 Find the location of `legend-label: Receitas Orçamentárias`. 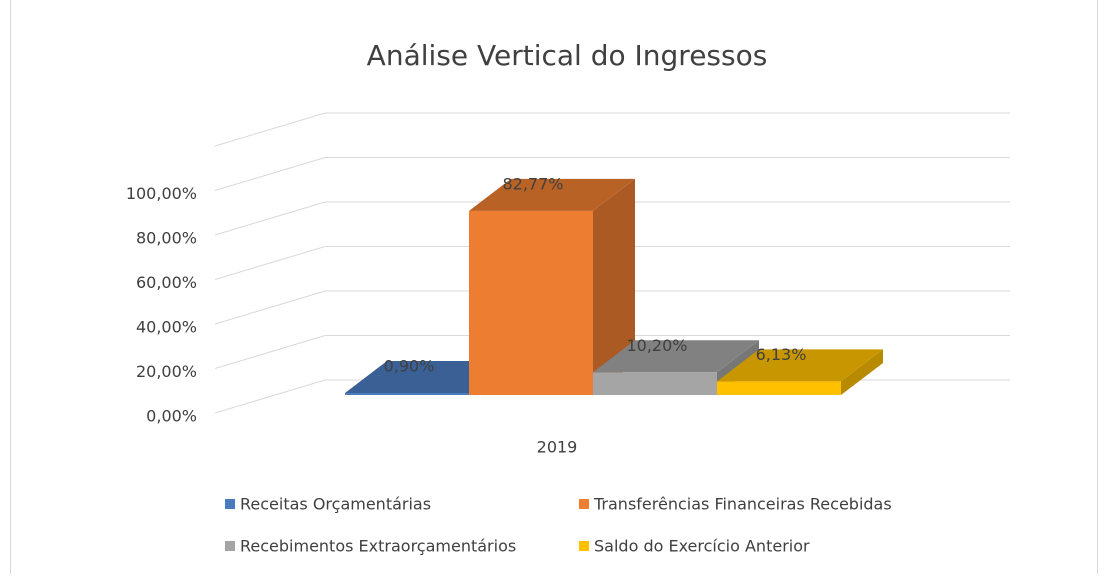

legend-label: Receitas Orçamentárias is located at coordinates (335, 504).